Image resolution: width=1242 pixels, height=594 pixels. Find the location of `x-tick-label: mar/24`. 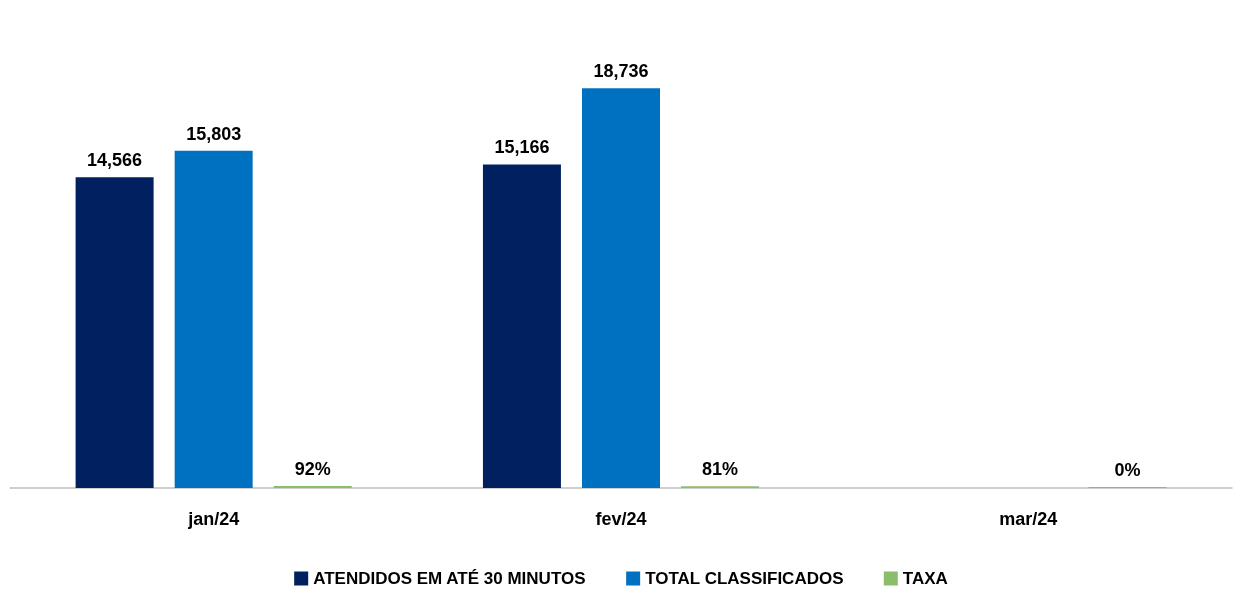

x-tick-label: mar/24 is located at coordinates (1028, 519).